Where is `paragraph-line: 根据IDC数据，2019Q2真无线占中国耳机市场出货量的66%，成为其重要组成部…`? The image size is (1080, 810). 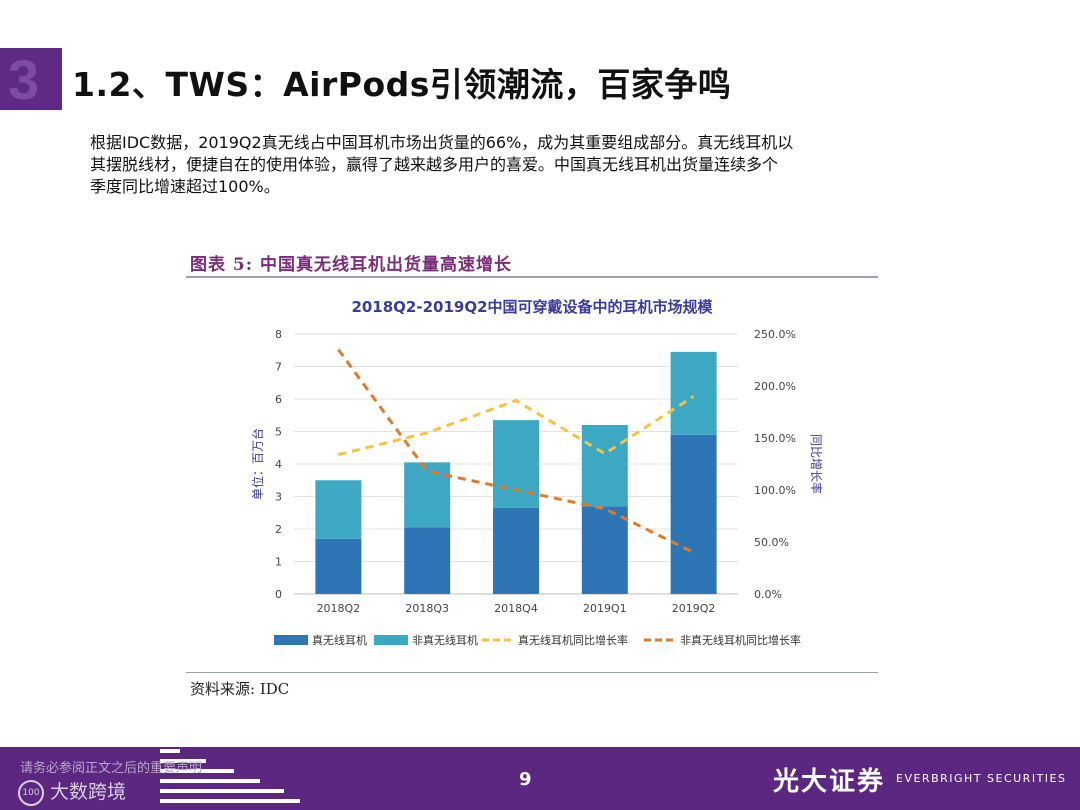 paragraph-line: 根据IDC数据，2019Q2真无线占中国耳机市场出货量的66%，成为其重要组成部… is located at coordinates (442, 142).